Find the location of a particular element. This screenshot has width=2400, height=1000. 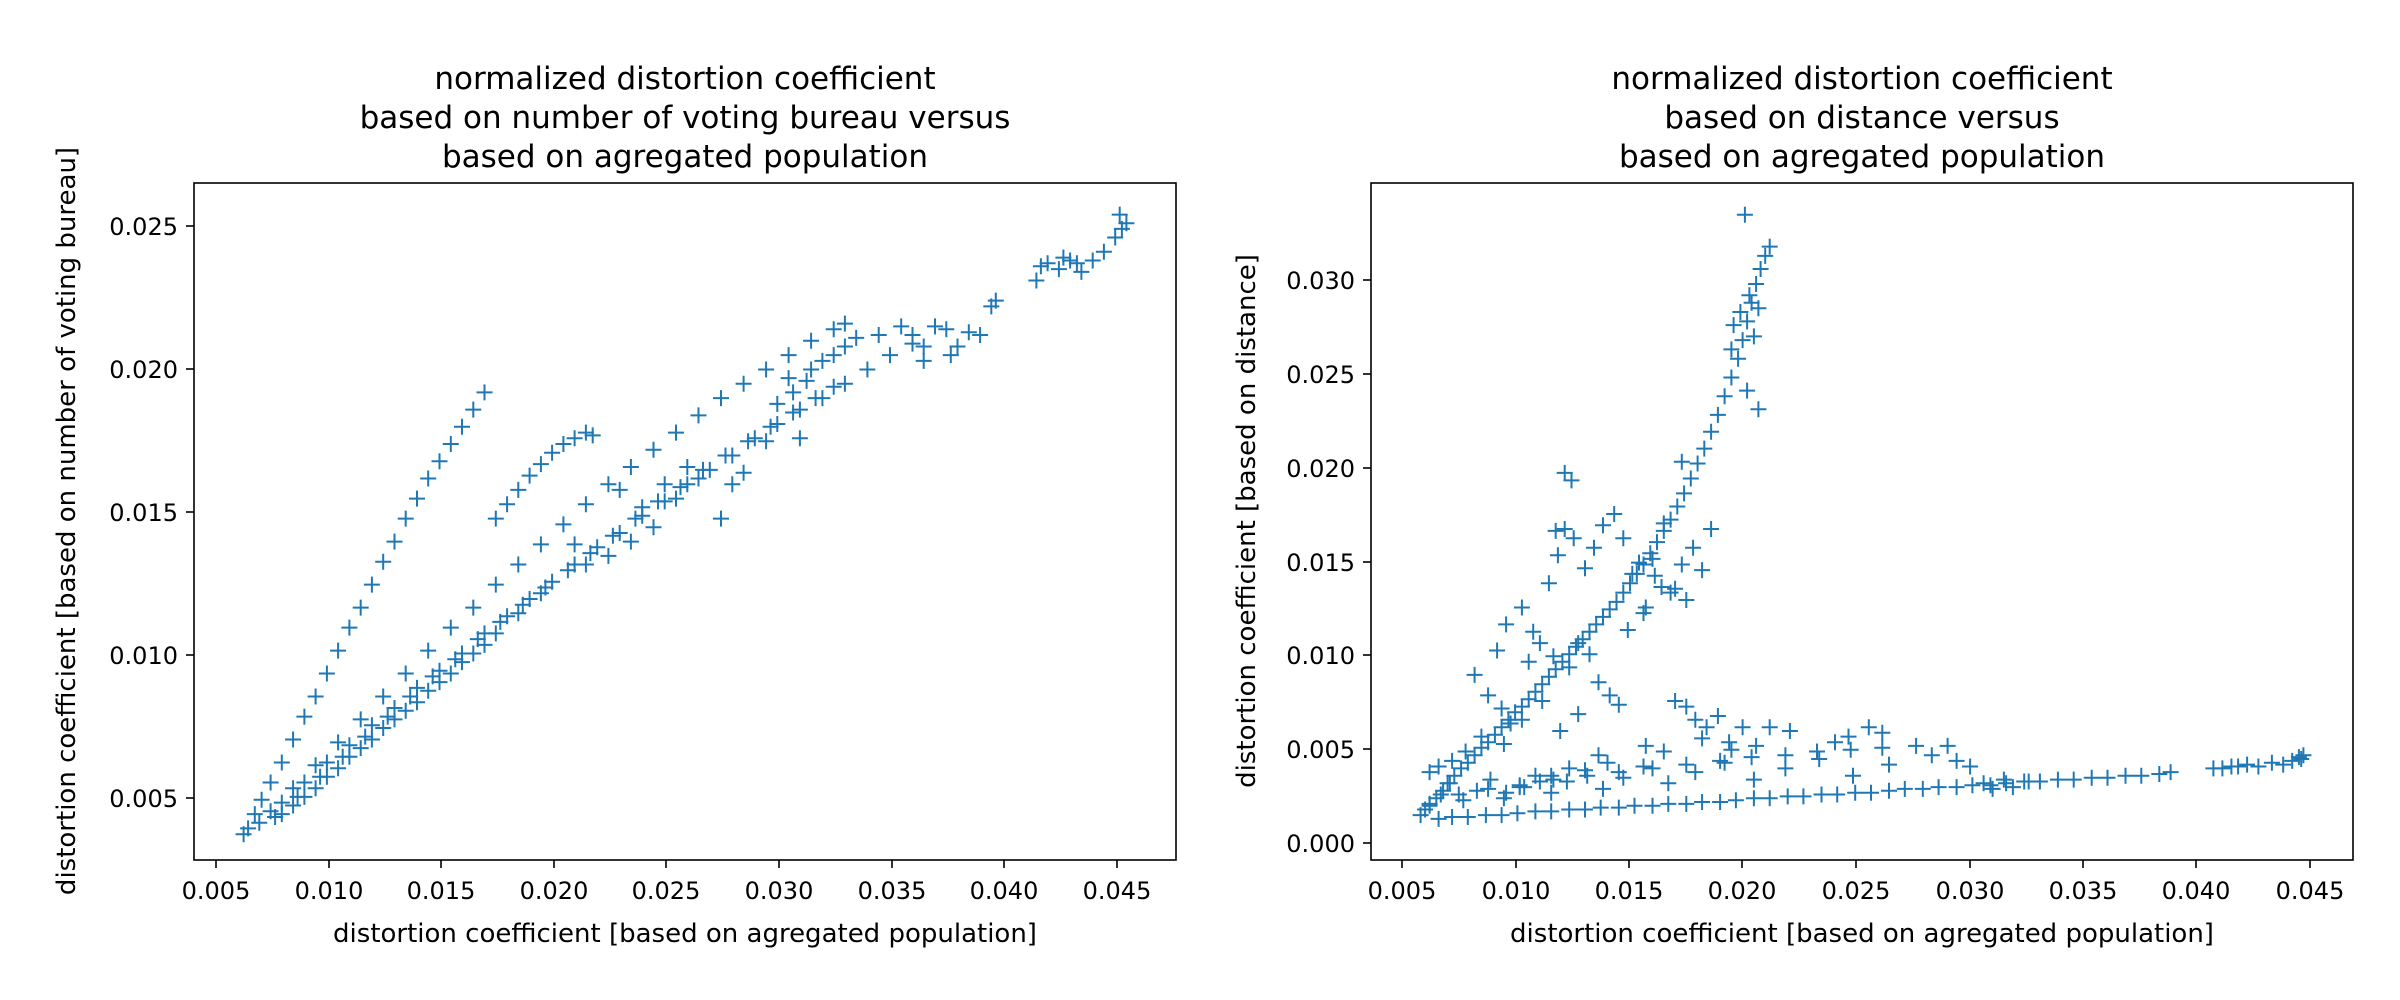

x-tick-label: 0.005 is located at coordinates (216, 891).